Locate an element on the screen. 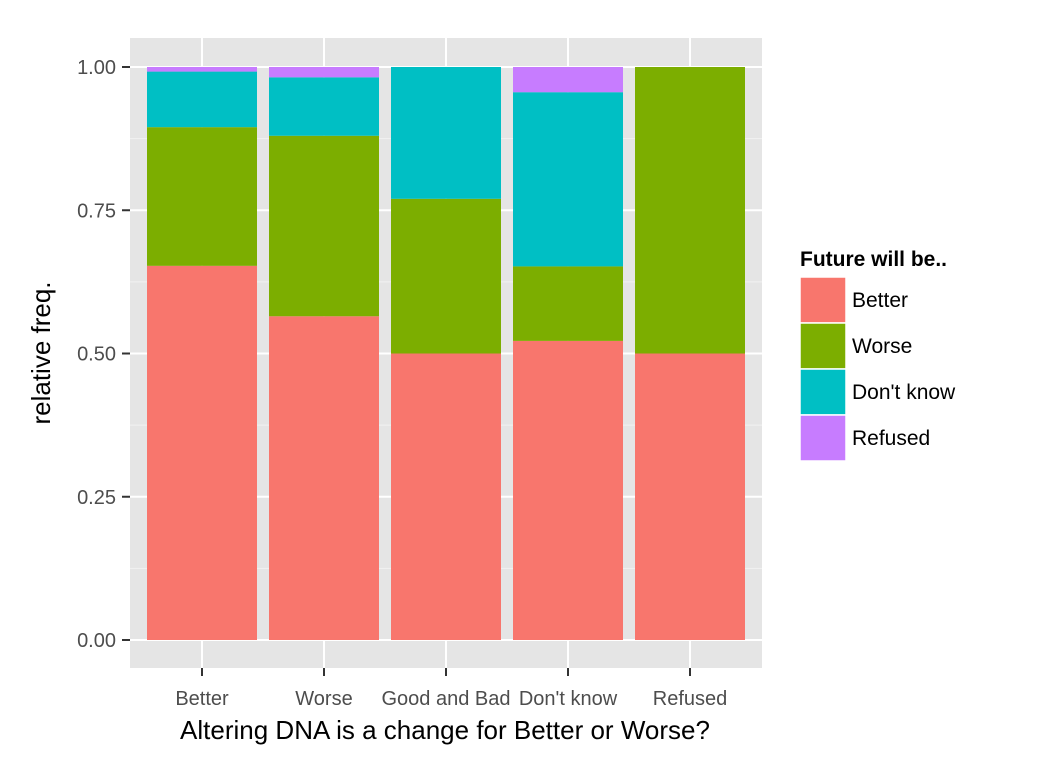 The height and width of the screenshot is (768, 1056). x-axis: Better Worse Good and Bad Don't know Refused is located at coordinates (451, 689).